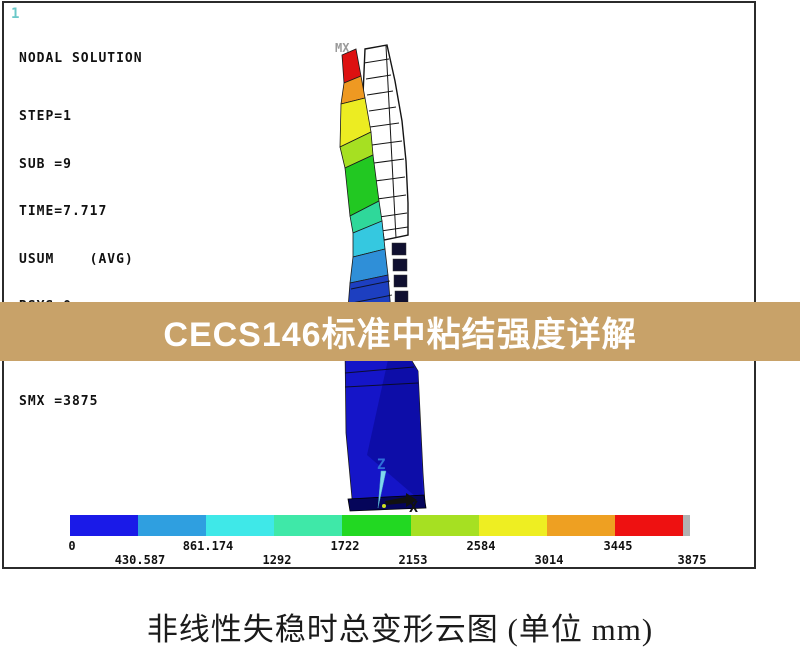  I want to click on z-axis-arrow, so click(382, 489).